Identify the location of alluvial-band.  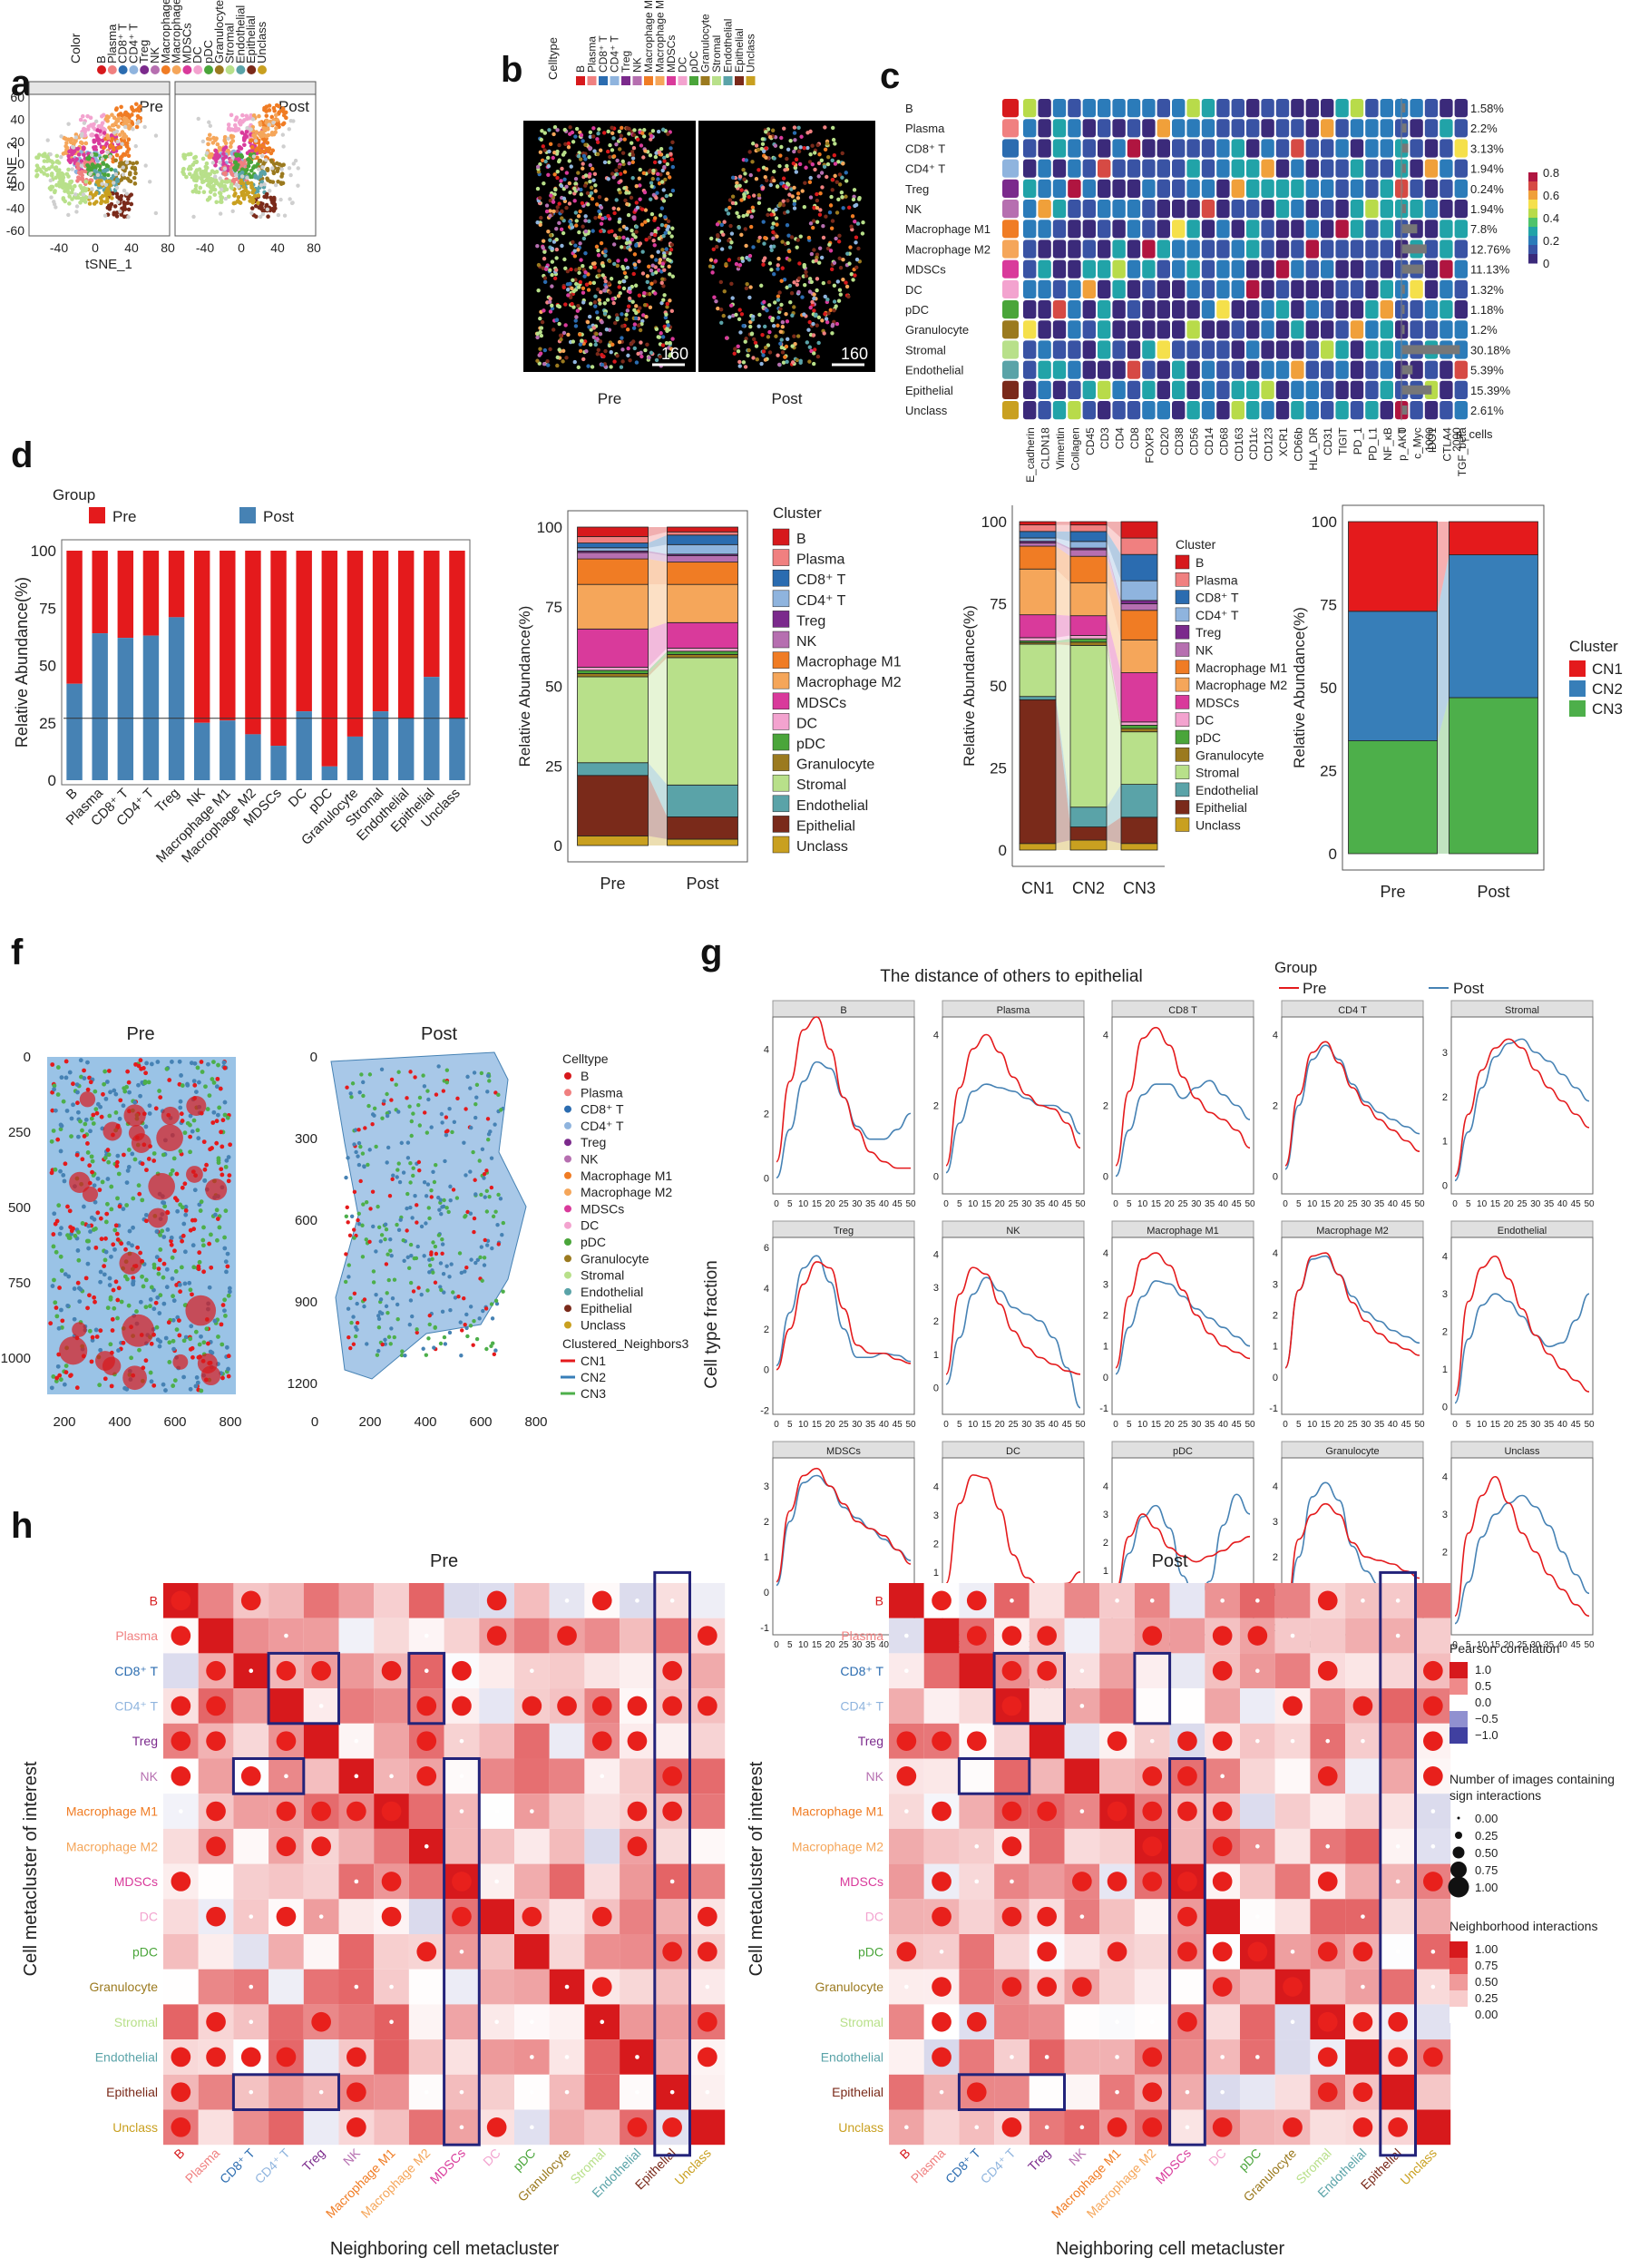
(1063, 626).